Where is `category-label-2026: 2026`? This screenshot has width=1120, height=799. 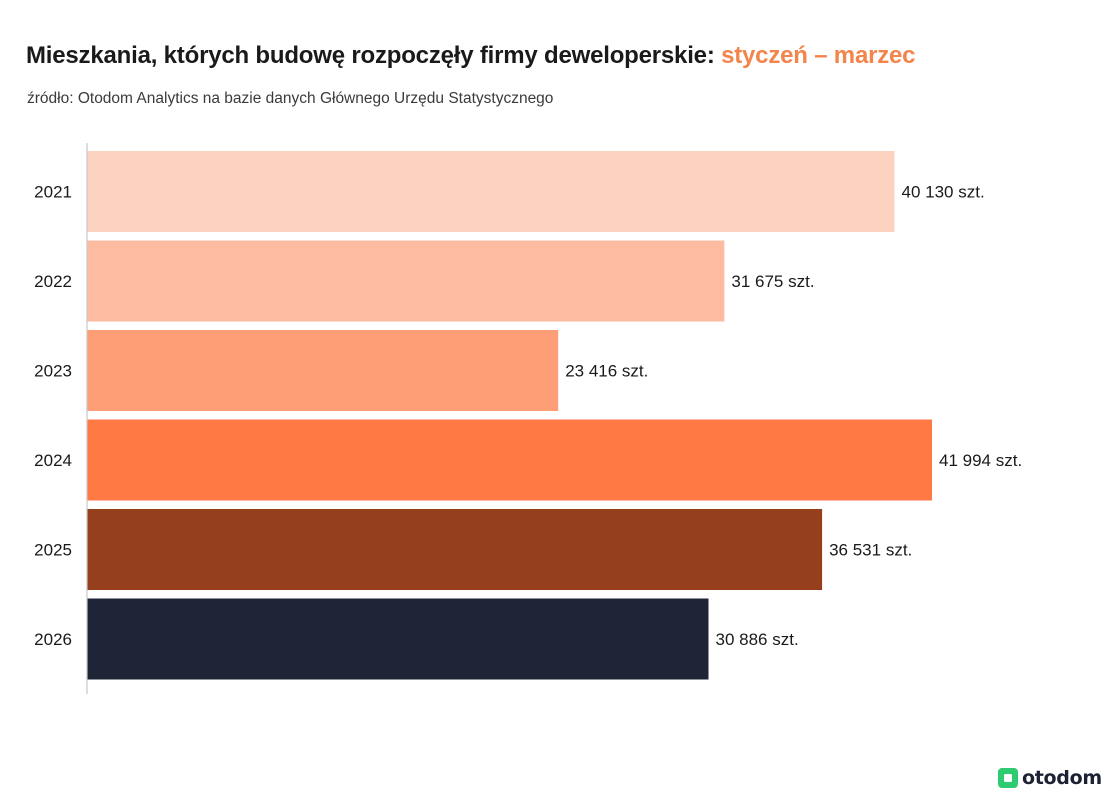
category-label-2026: 2026 is located at coordinates (53, 639).